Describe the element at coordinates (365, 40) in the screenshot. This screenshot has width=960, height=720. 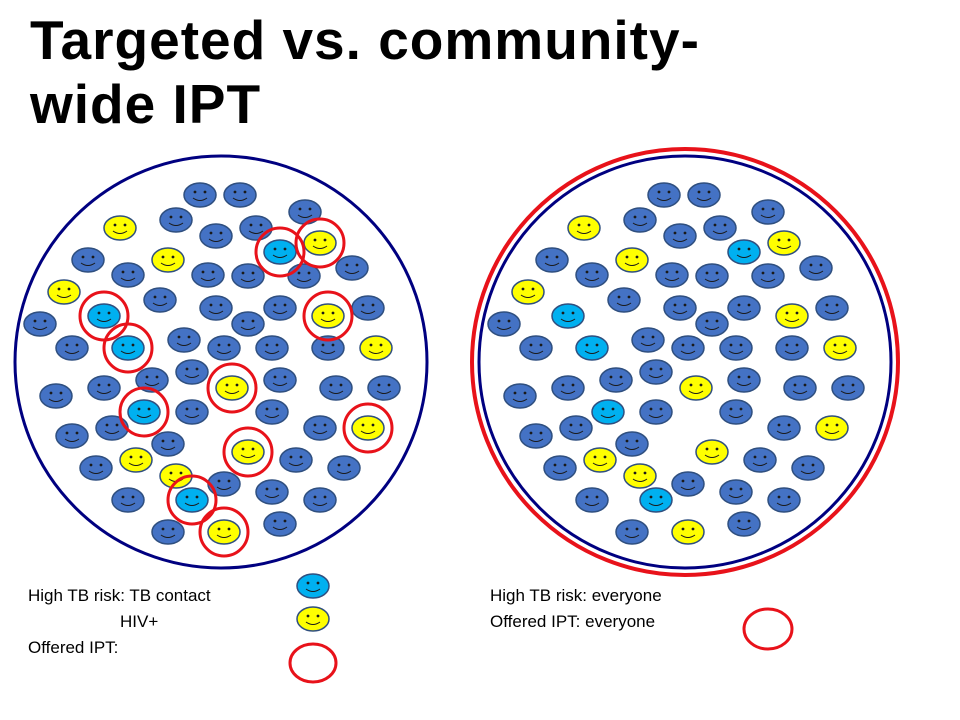
I see `title-line-1: Targeted vs. community-` at that location.